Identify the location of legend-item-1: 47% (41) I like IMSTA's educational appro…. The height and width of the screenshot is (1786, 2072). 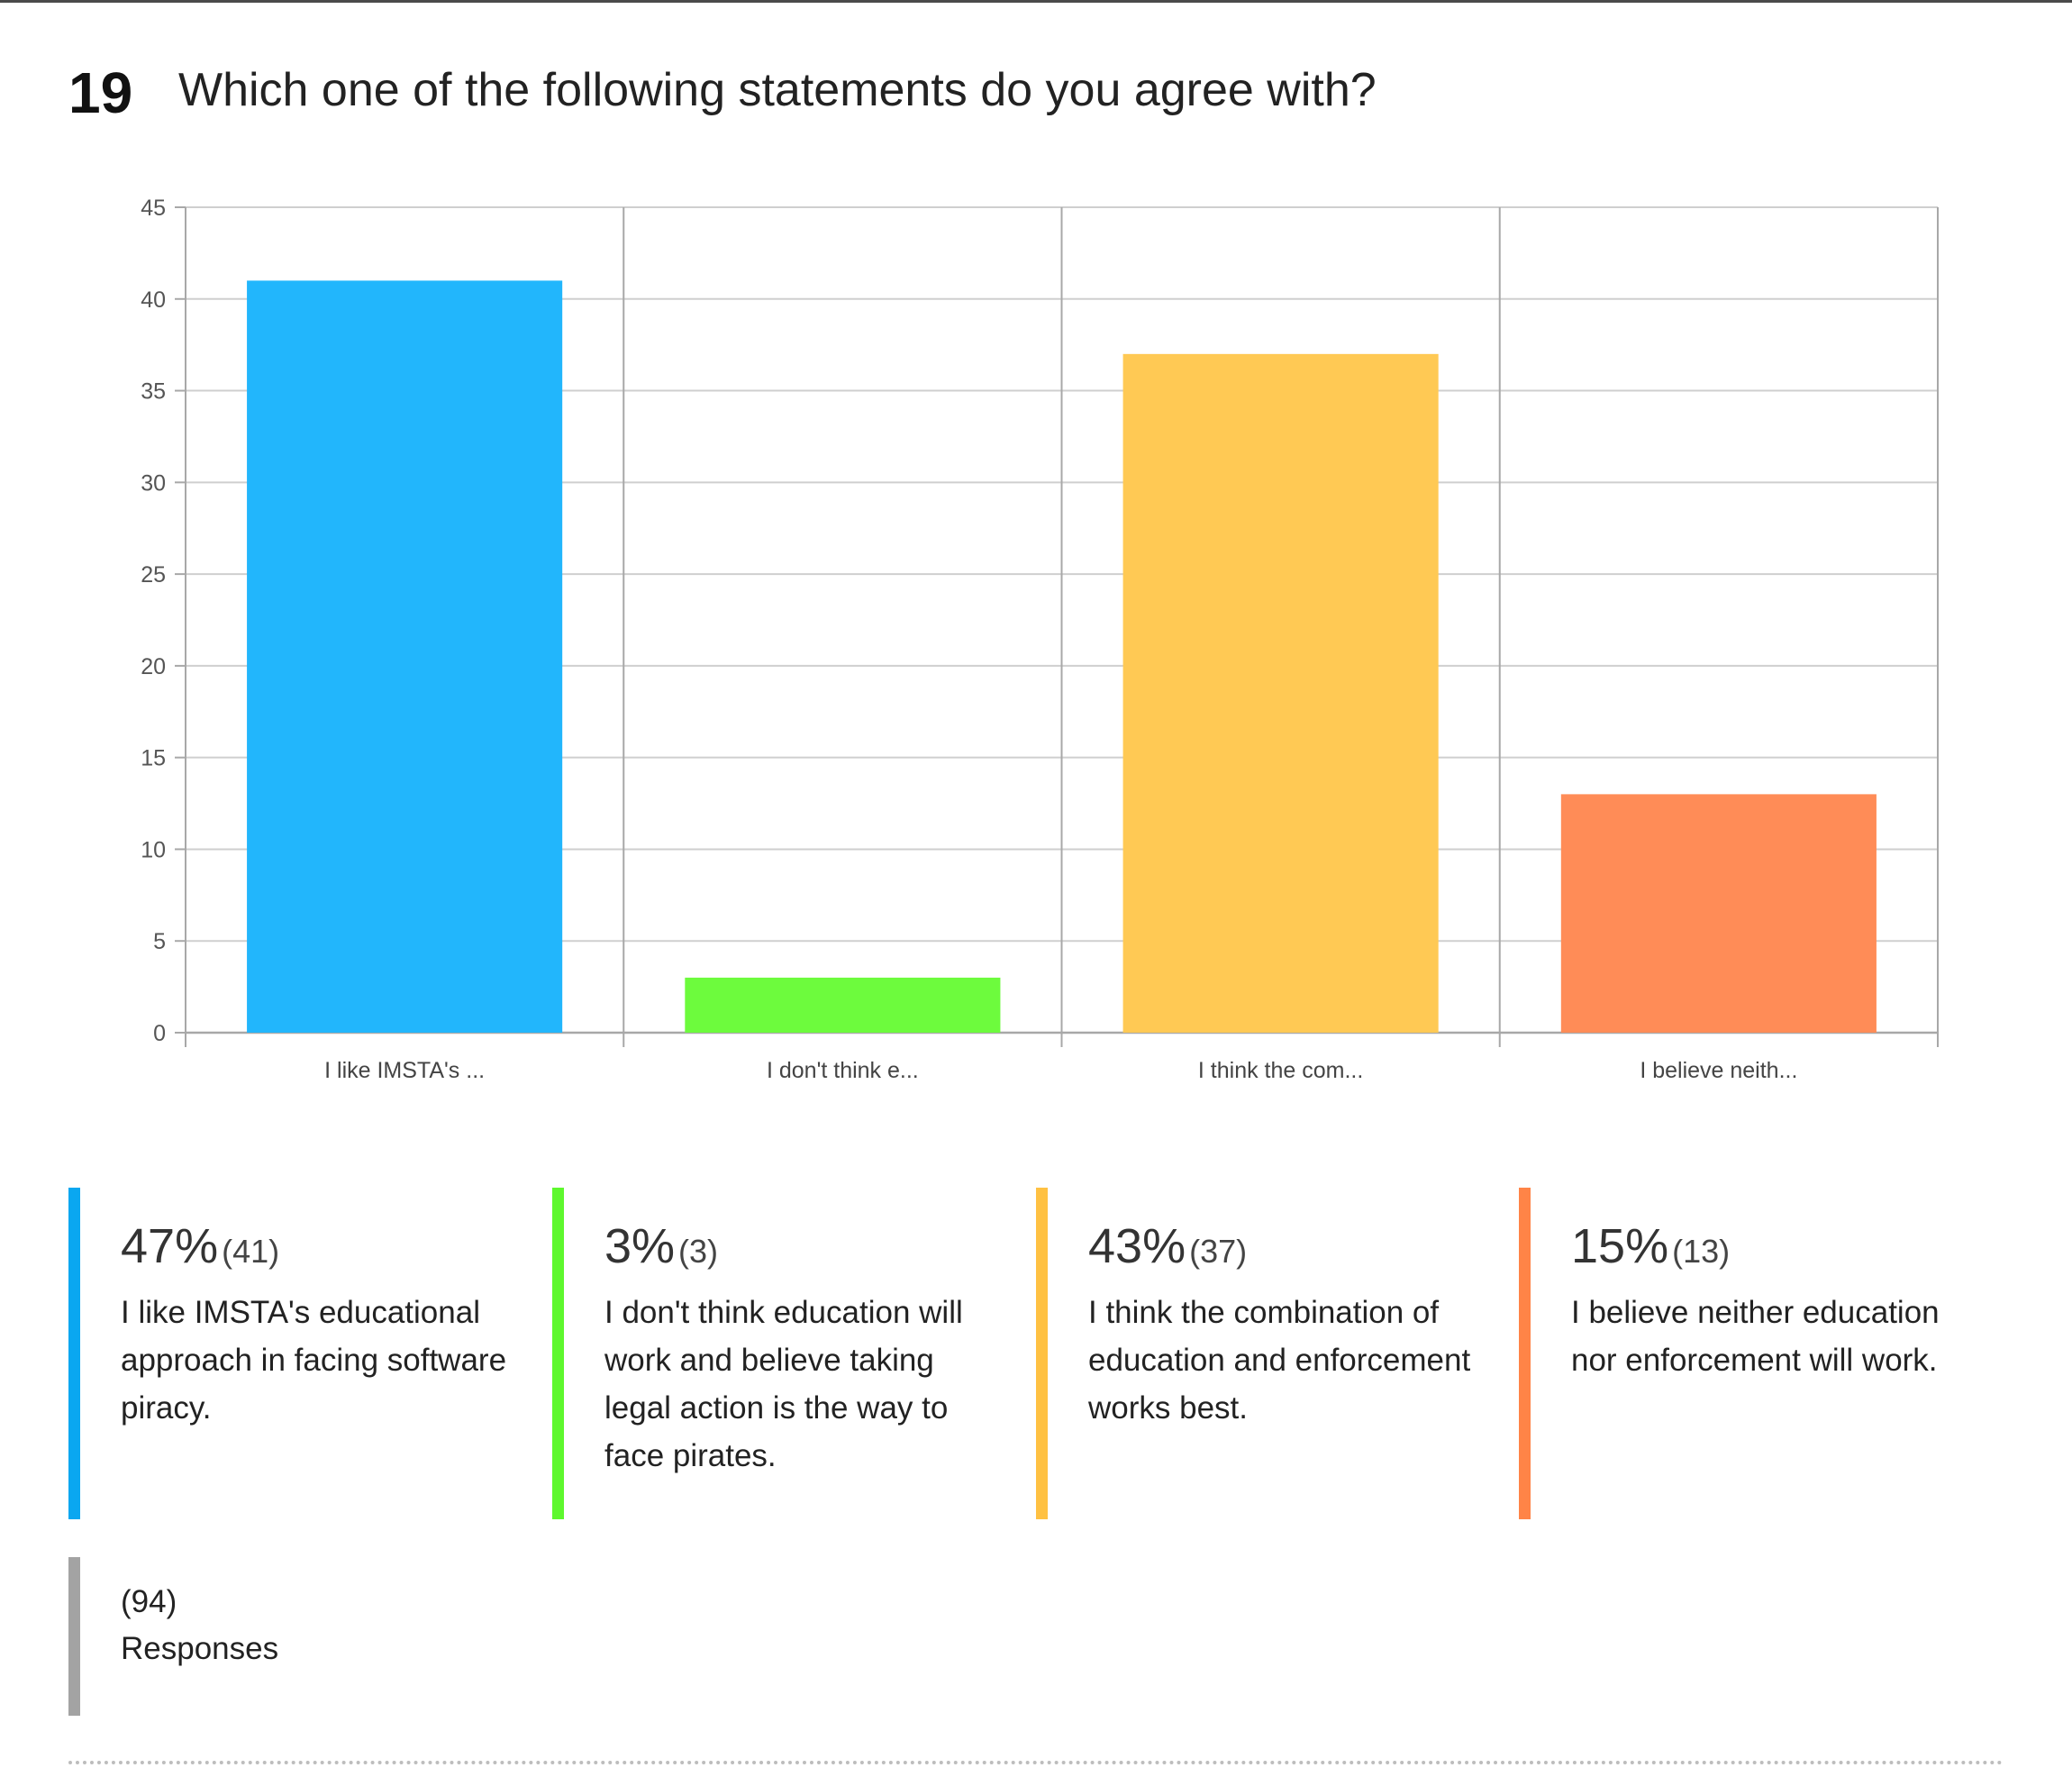
(293, 1353).